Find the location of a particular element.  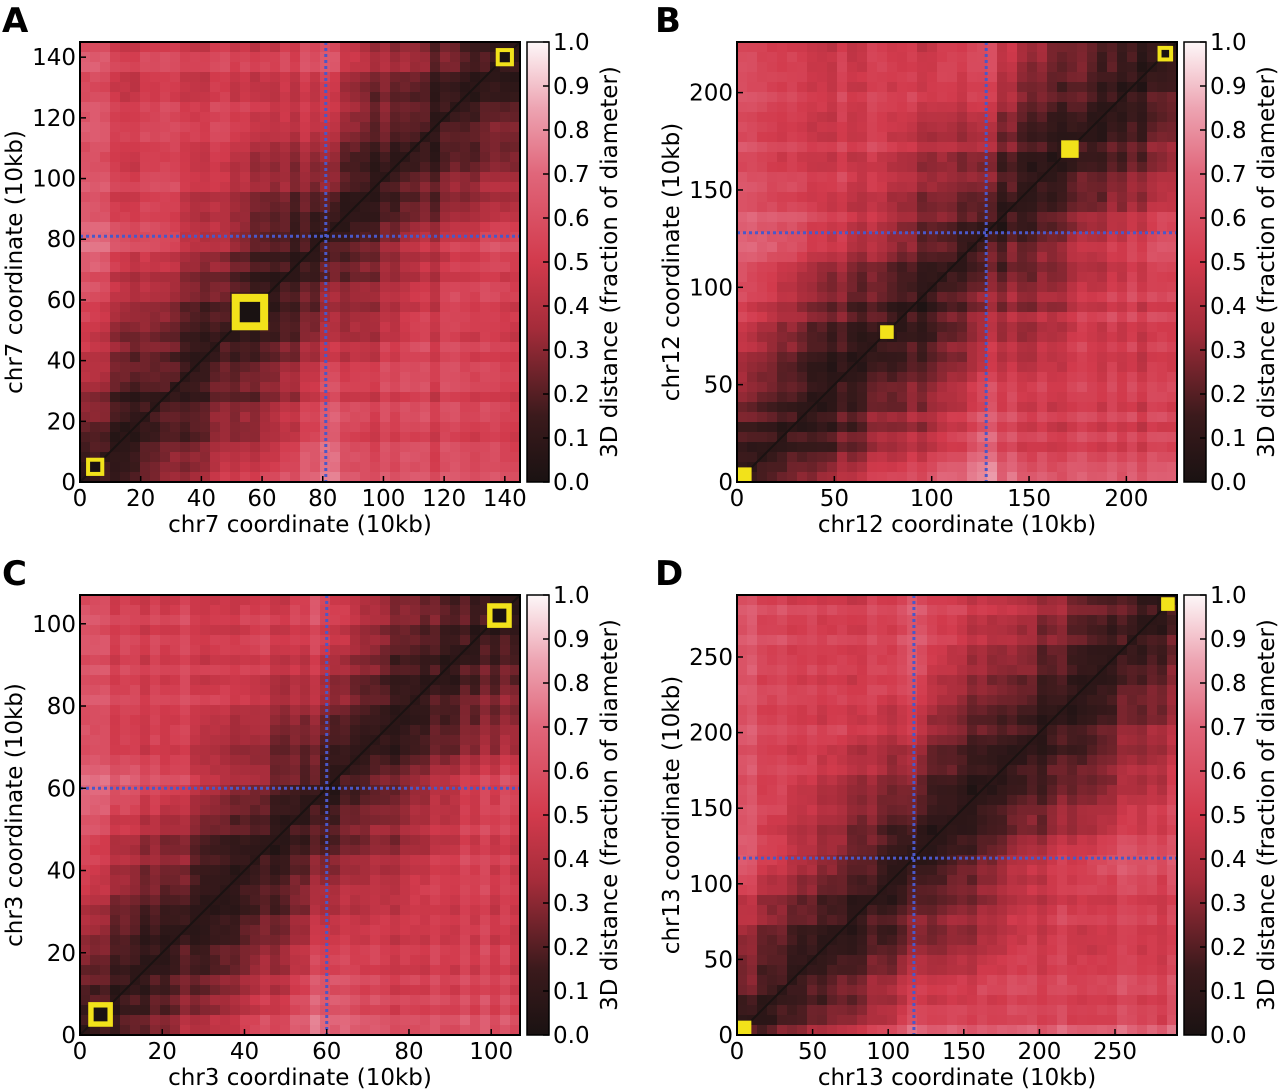

x-tick-label: 120 is located at coordinates (444, 499).